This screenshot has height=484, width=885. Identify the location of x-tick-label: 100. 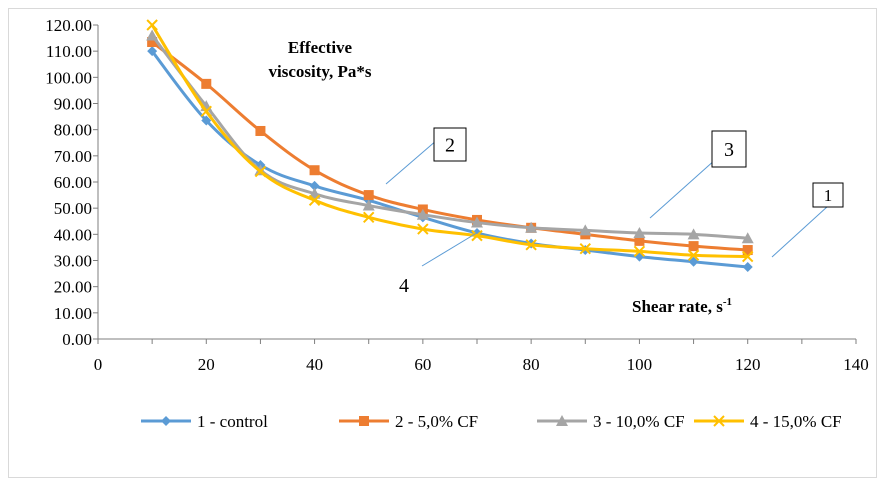
(640, 364).